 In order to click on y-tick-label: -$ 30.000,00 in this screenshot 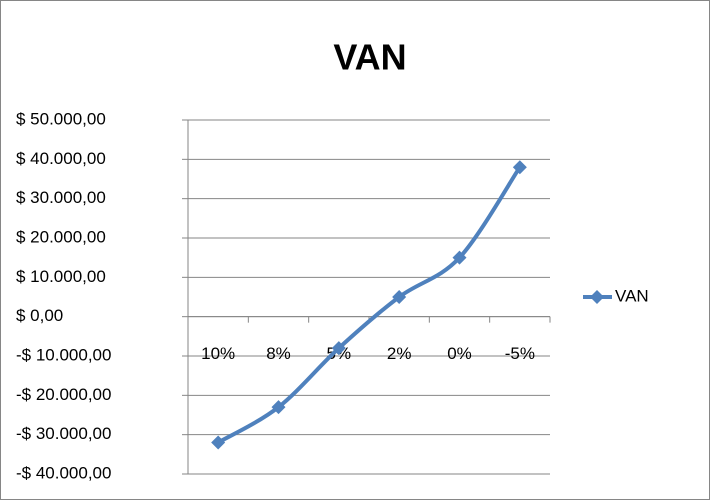, I will do `click(63, 433)`.